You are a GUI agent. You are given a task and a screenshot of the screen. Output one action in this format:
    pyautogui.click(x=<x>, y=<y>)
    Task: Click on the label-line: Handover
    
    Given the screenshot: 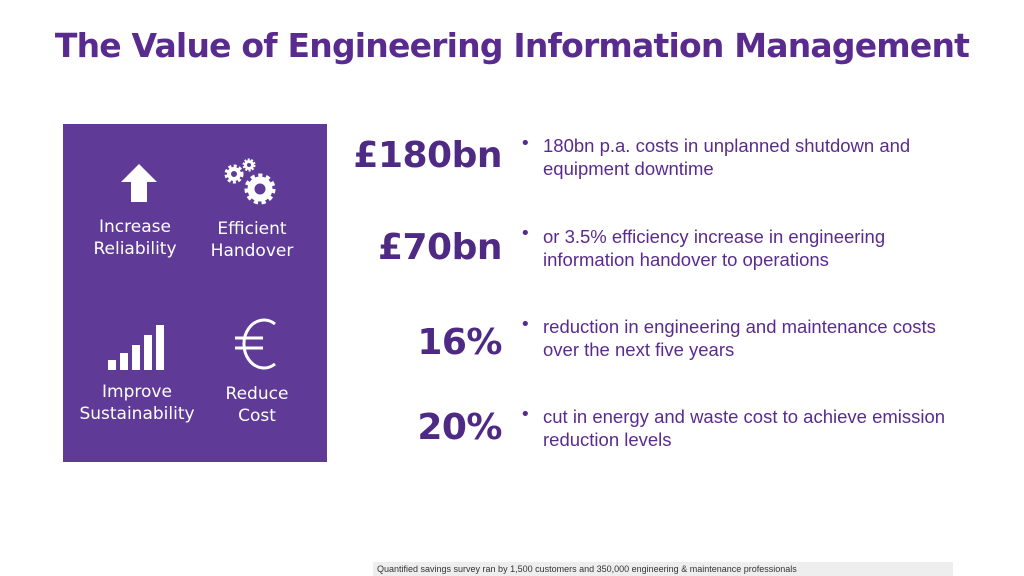 What is the action you would take?
    pyautogui.click(x=252, y=251)
    